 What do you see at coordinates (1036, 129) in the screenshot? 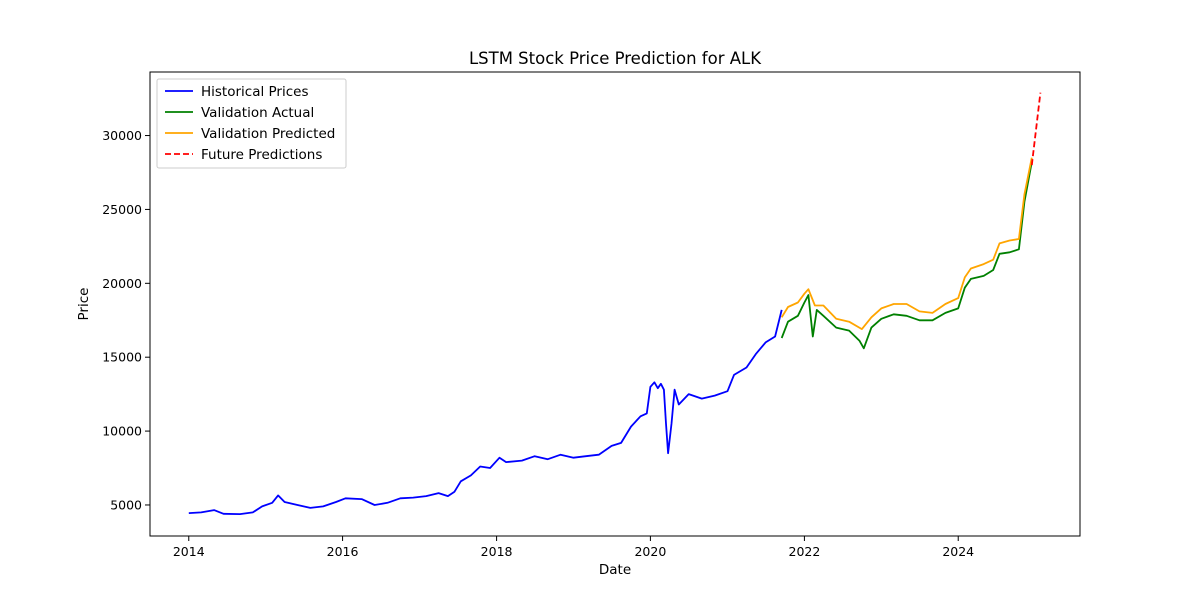
I see `series-line-future-predictions` at bounding box center [1036, 129].